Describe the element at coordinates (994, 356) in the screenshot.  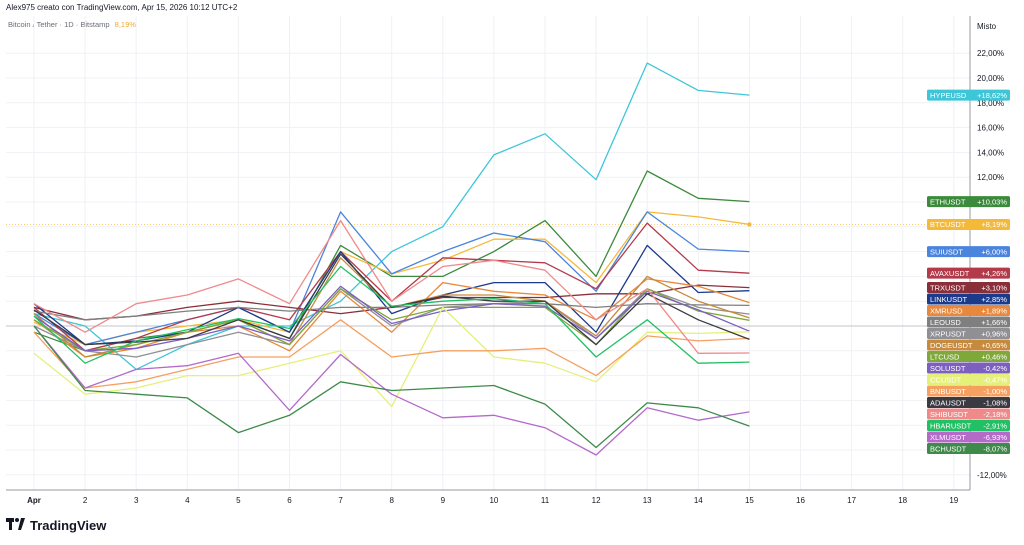
I see `series-label-value: +0,46%` at that location.